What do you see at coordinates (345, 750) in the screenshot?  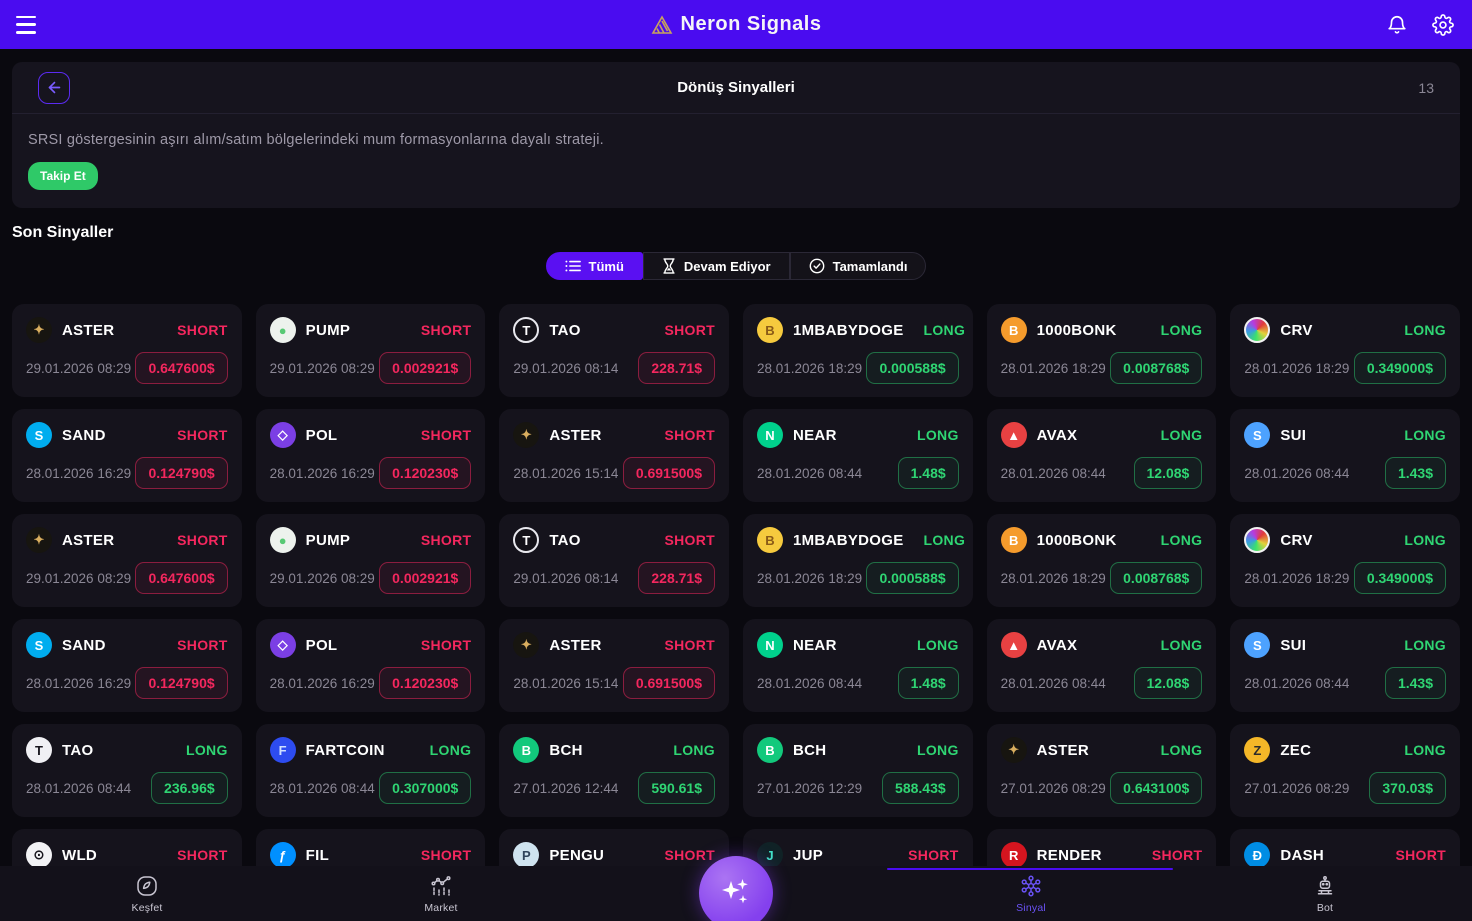 I see `coin-symbol: FARTCOIN` at bounding box center [345, 750].